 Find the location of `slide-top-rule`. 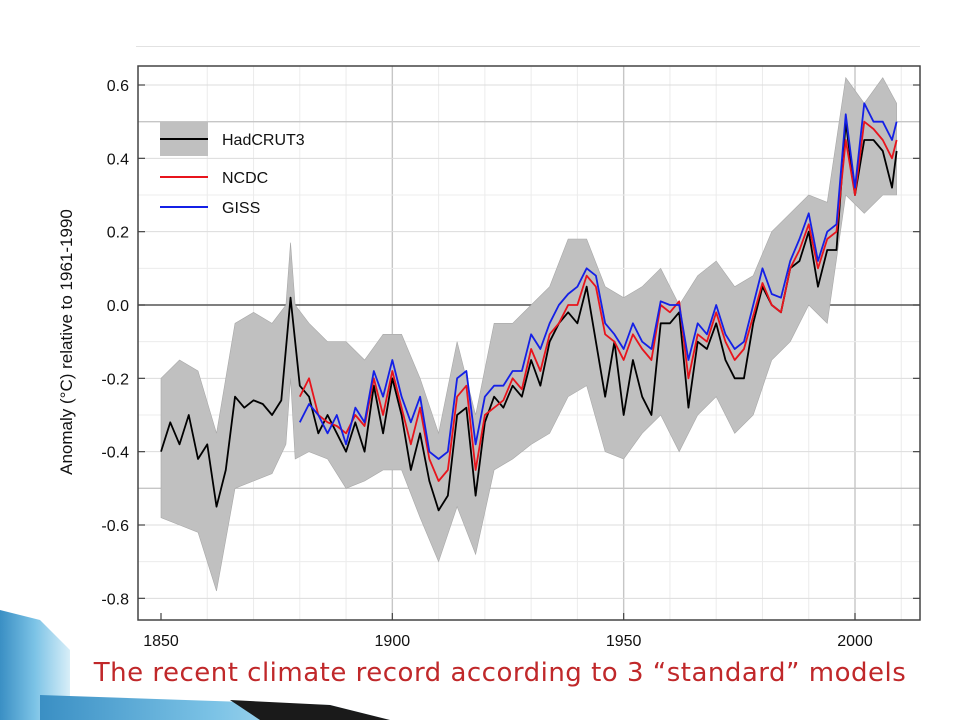

slide-top-rule is located at coordinates (528, 46).